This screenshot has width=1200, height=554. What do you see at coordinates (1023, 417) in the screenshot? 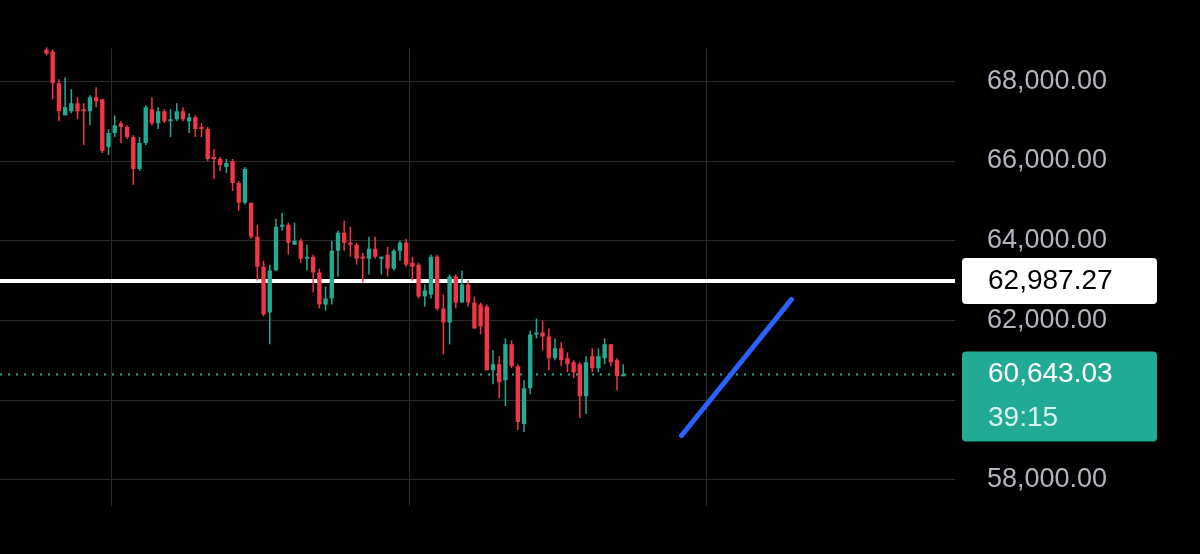
I see `text: 39:15` at bounding box center [1023, 417].